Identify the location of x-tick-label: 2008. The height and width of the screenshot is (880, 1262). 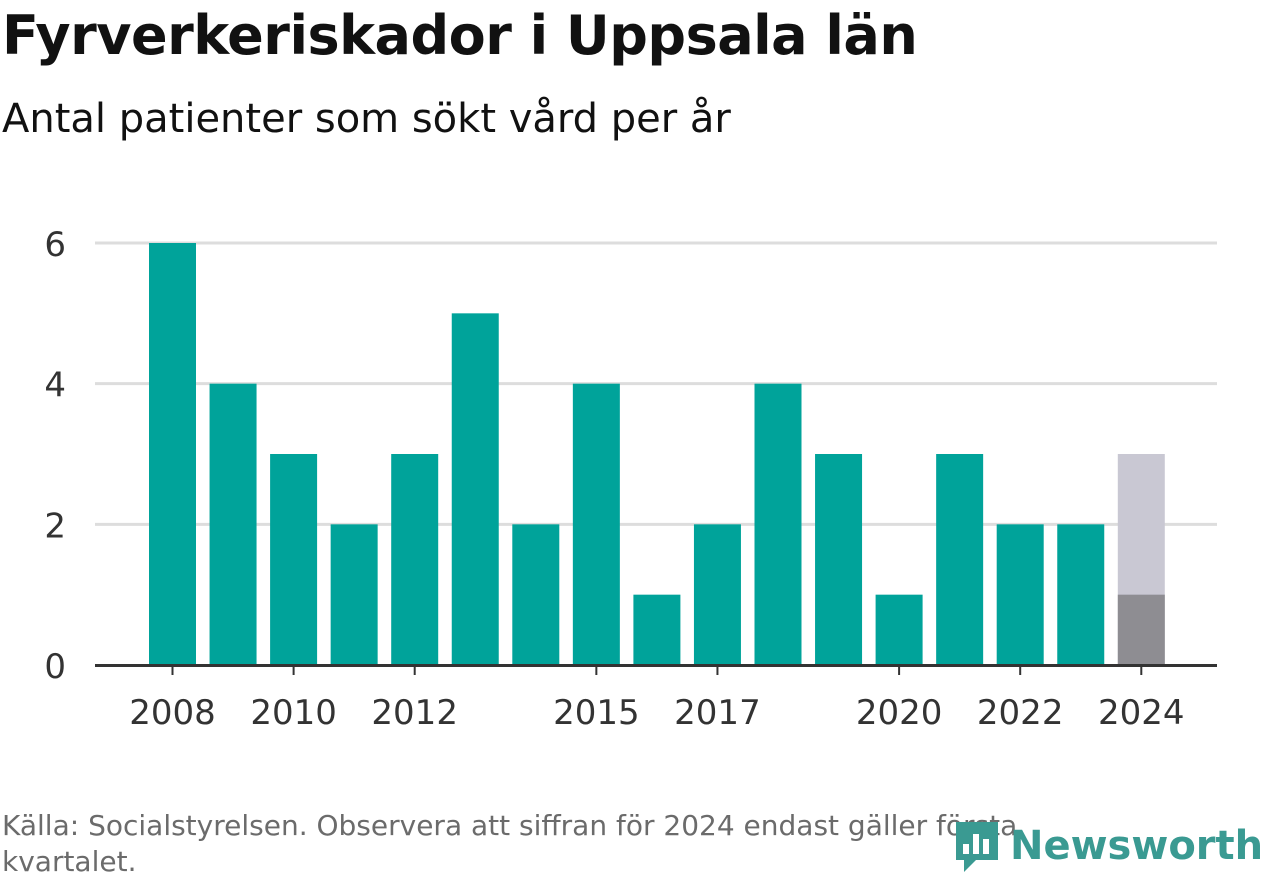
(172, 713).